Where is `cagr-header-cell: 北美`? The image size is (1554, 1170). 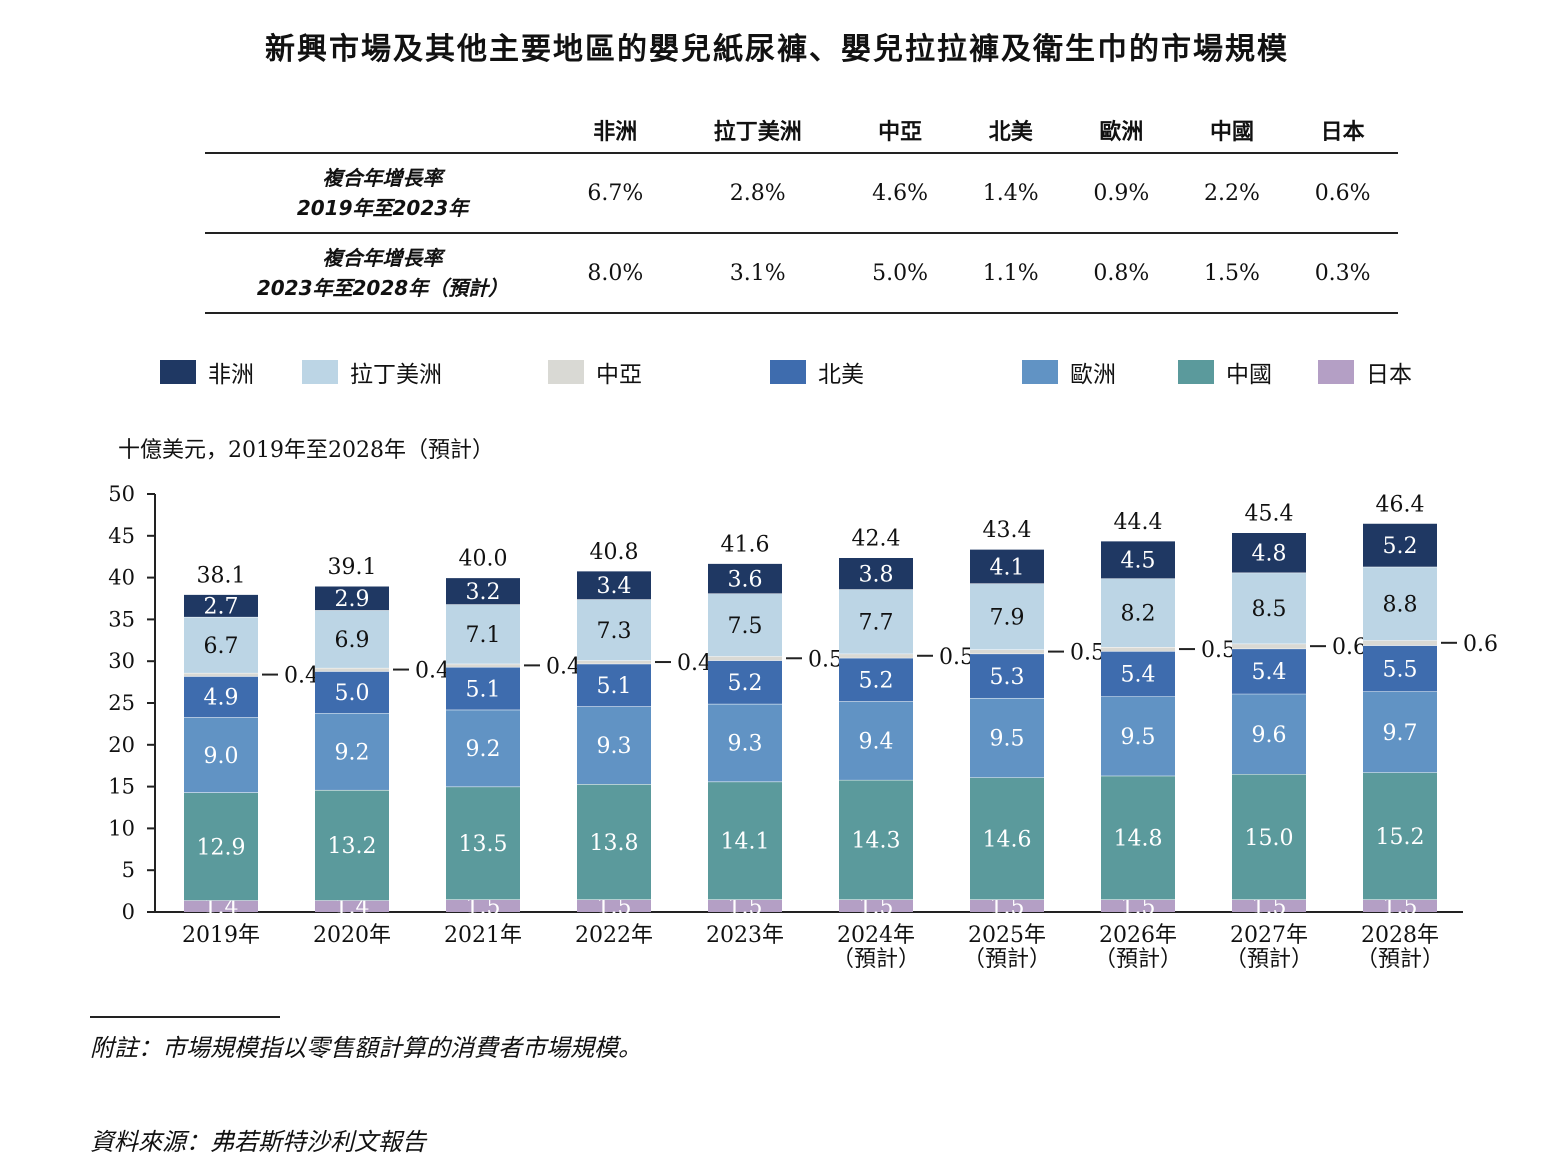
cagr-header-cell: 北美 is located at coordinates (1011, 131).